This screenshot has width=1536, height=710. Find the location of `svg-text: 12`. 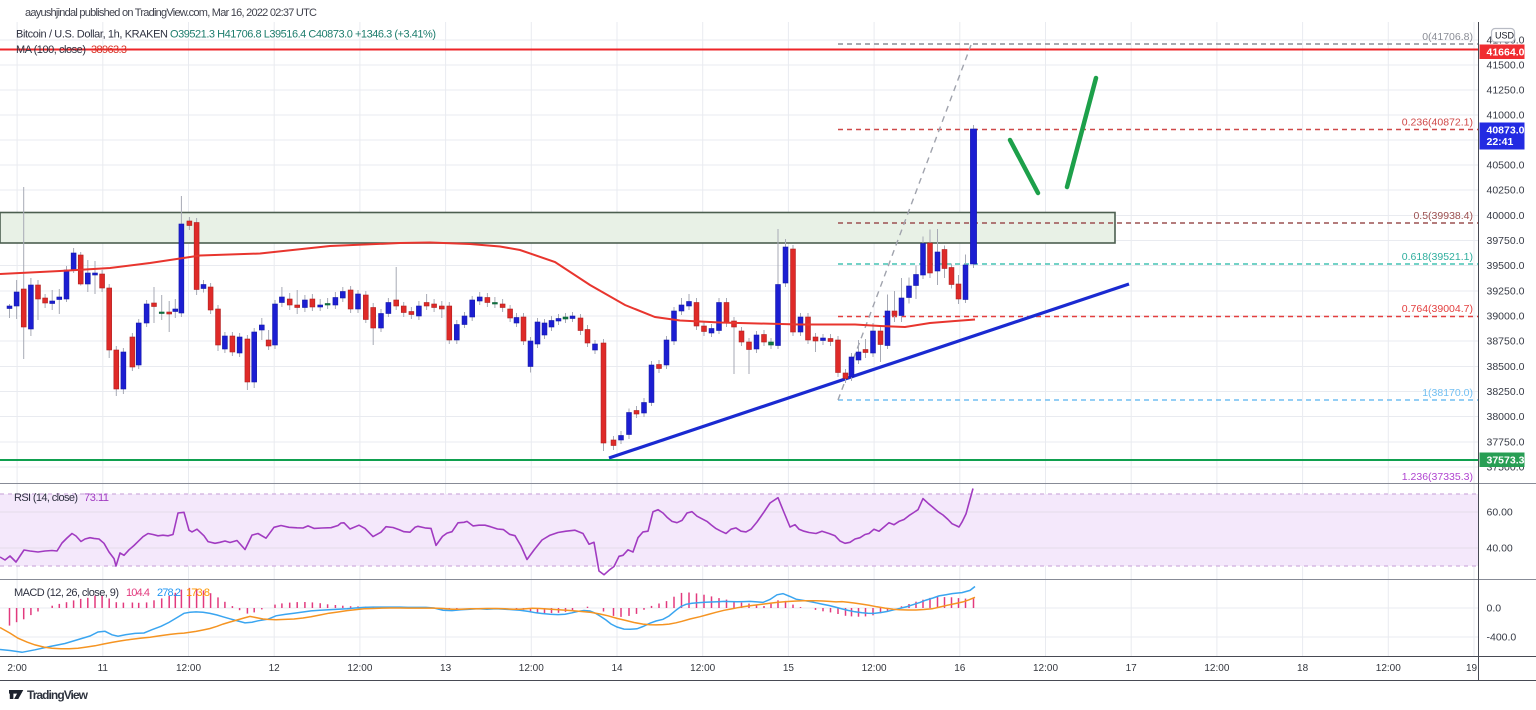

svg-text: 12 is located at coordinates (275, 668).